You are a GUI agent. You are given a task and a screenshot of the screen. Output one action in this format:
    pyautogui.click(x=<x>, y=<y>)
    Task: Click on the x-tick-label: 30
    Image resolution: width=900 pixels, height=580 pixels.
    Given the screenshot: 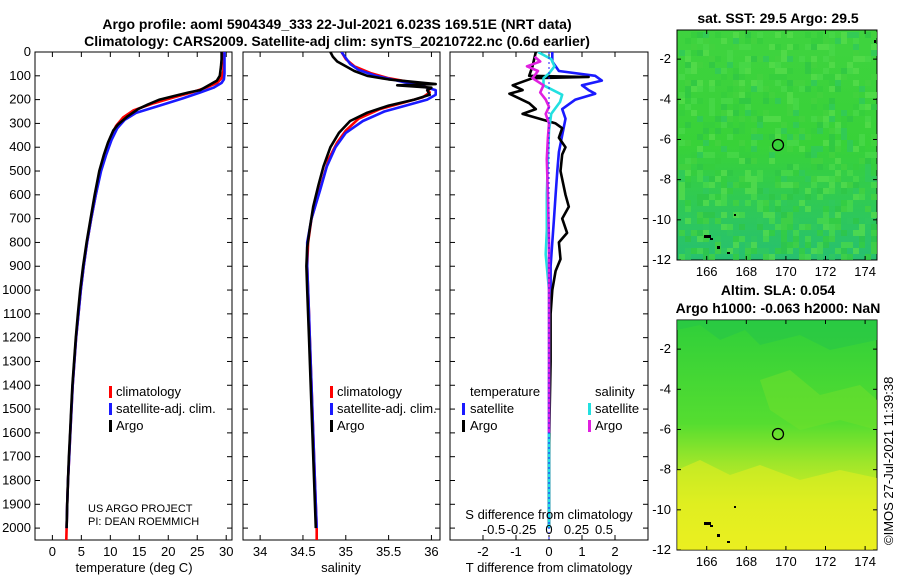 What is the action you would take?
    pyautogui.click(x=226, y=551)
    